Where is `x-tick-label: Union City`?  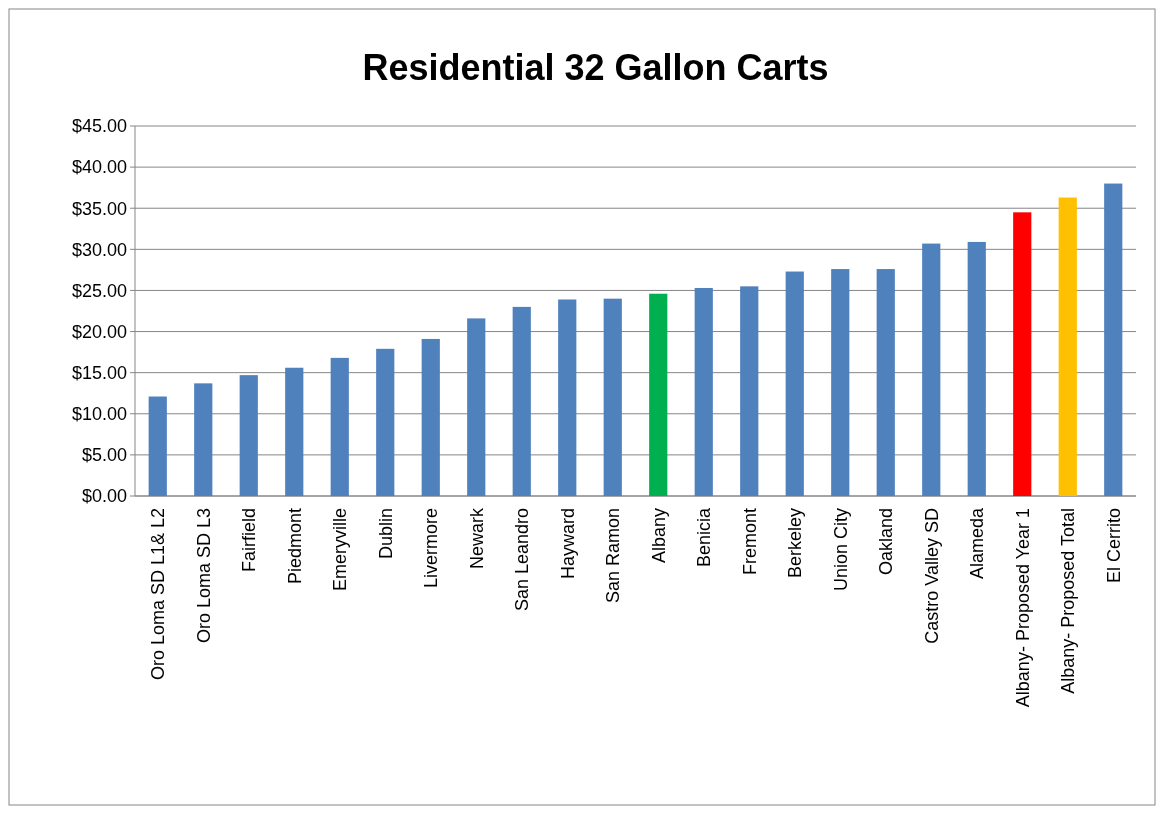 x-tick-label: Union City is located at coordinates (840, 550).